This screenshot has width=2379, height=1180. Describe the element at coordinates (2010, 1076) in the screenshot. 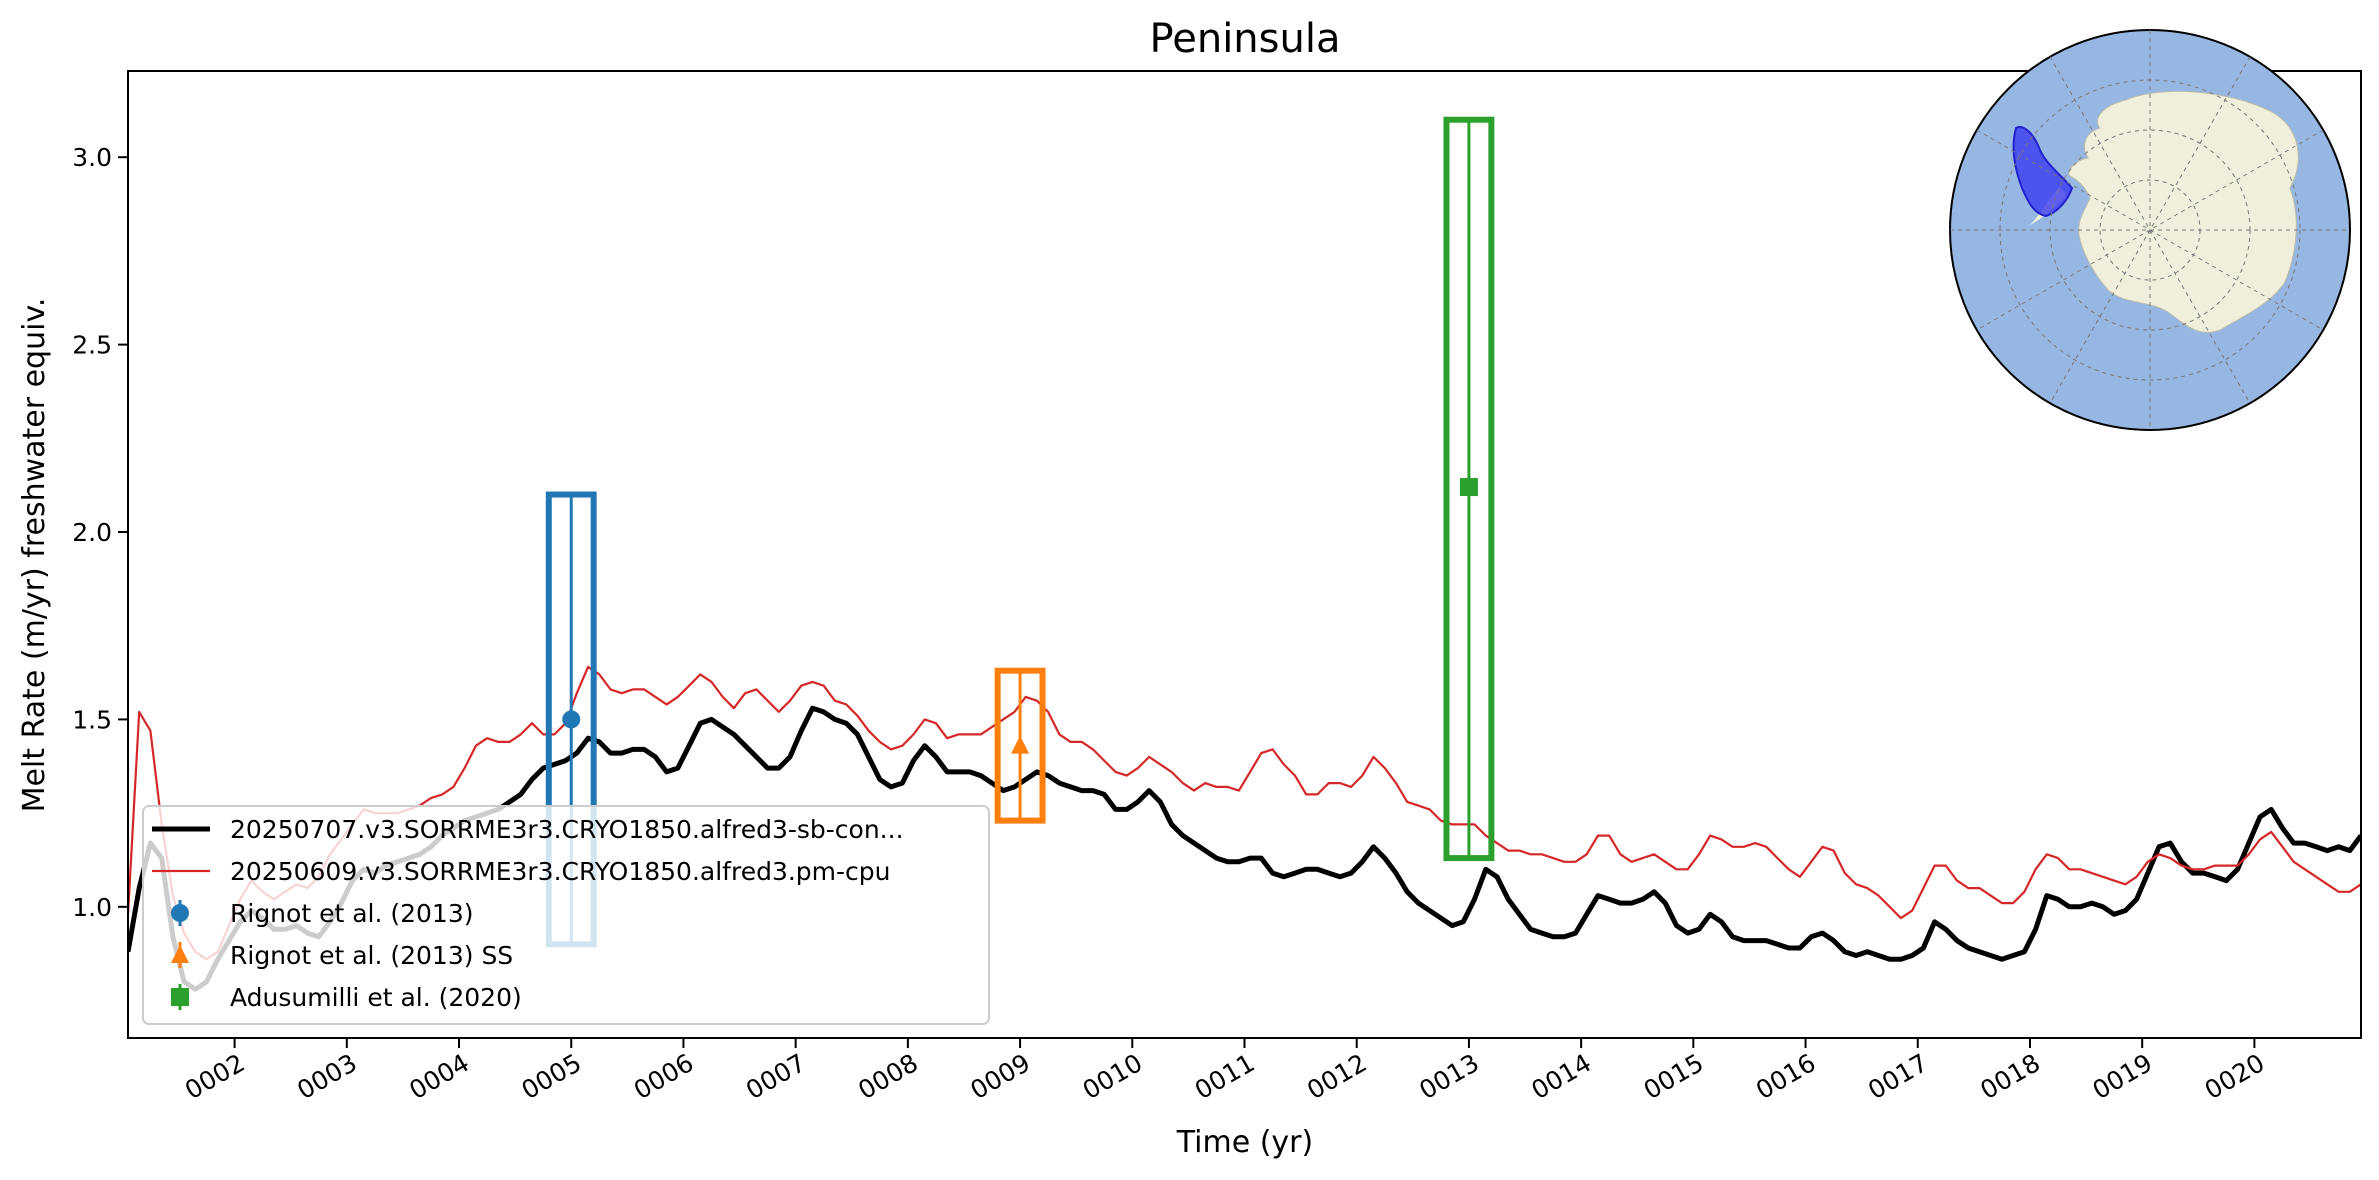

I see `x-tick-label: 0018` at that location.